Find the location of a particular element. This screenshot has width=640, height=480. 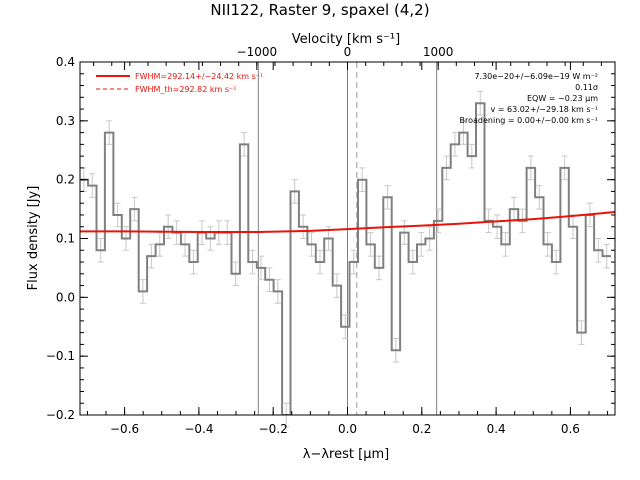

legend-label-fwhm-th: FWHM_th=292.82 km s⁻¹ is located at coordinates (185, 89).